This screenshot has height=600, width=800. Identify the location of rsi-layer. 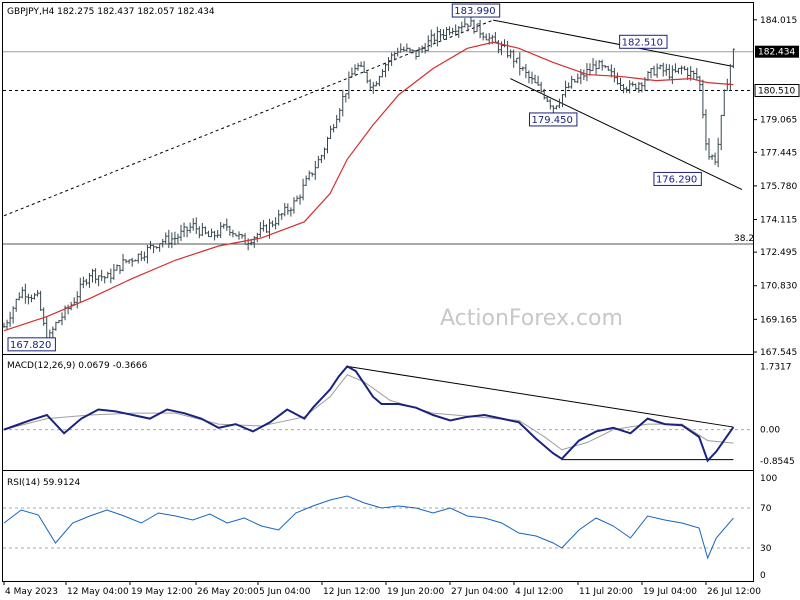
(378, 527).